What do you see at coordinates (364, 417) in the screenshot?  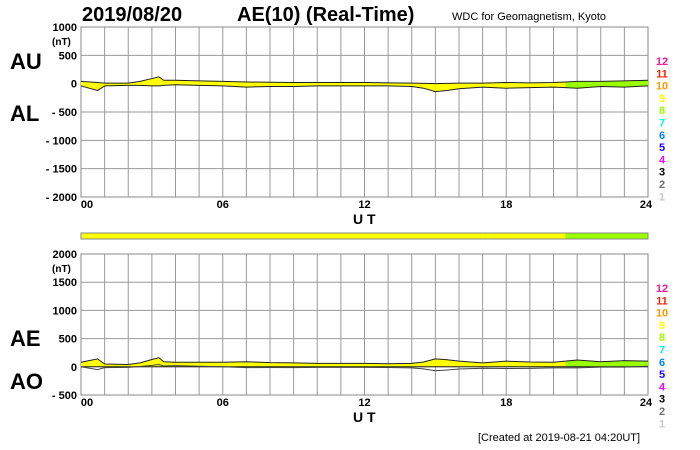 I see `xlabel-bottom: U T` at bounding box center [364, 417].